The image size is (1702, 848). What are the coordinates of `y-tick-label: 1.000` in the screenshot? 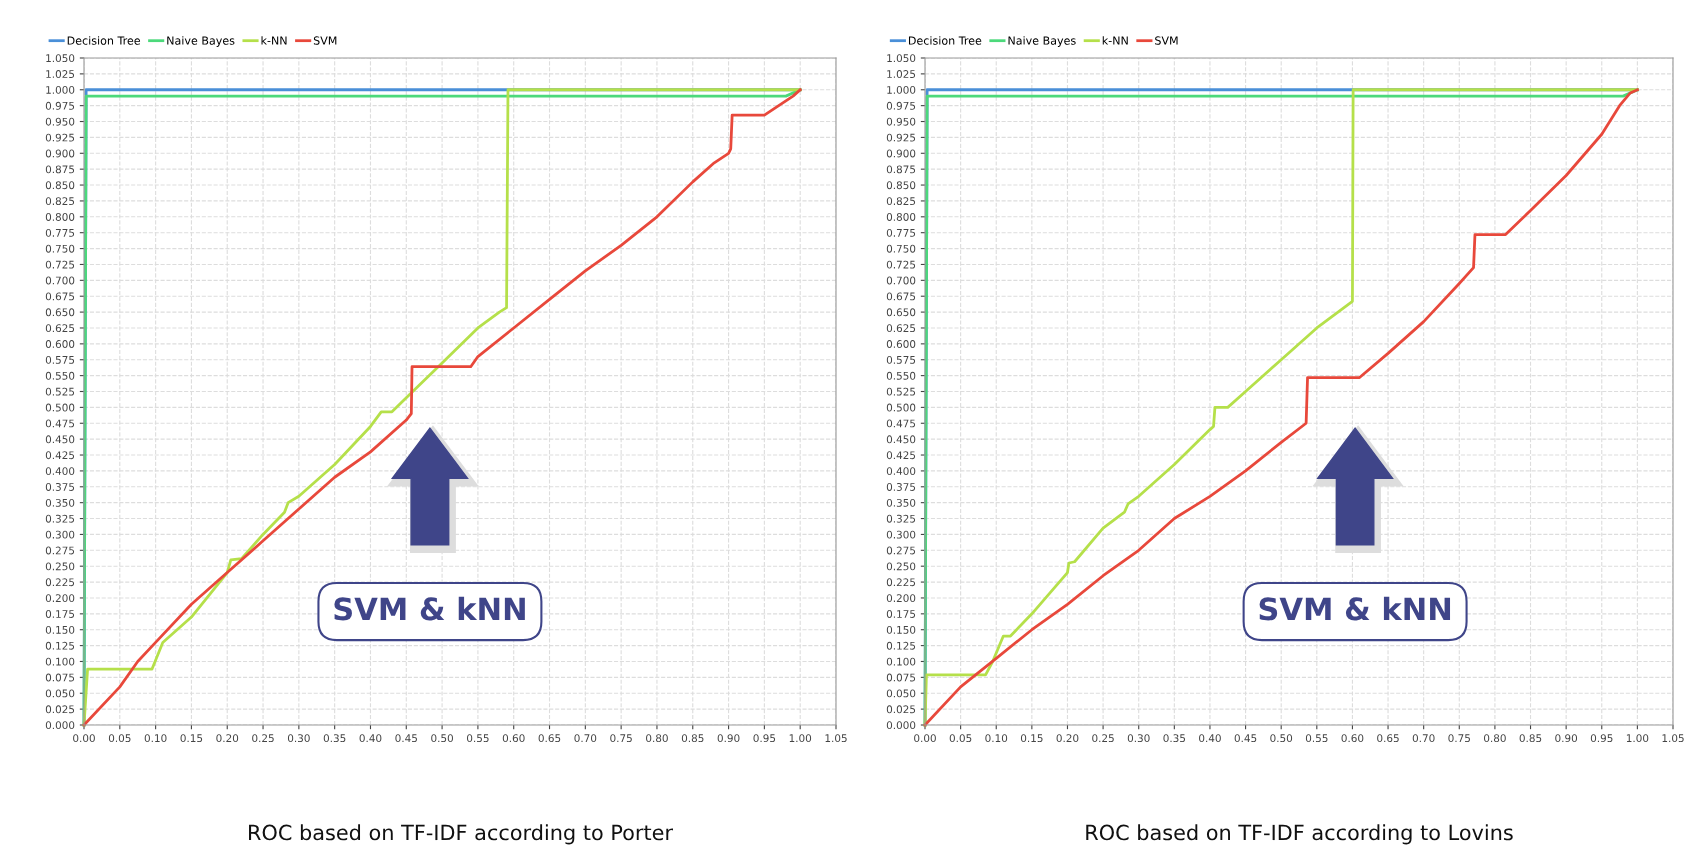 It's located at (901, 89).